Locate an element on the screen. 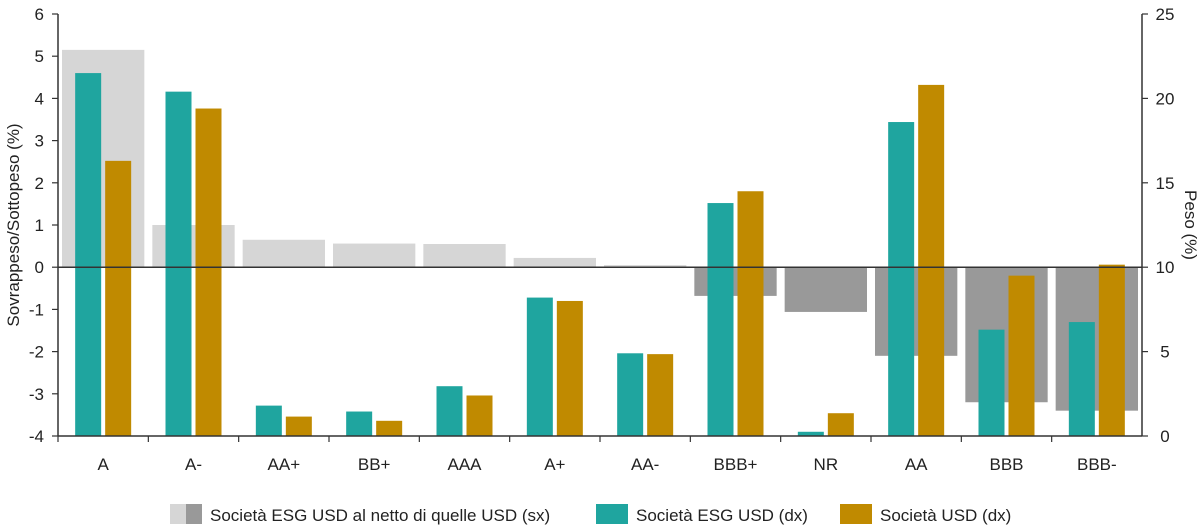 This screenshot has height=528, width=1200. bar-usd-AA+ is located at coordinates (298, 426).